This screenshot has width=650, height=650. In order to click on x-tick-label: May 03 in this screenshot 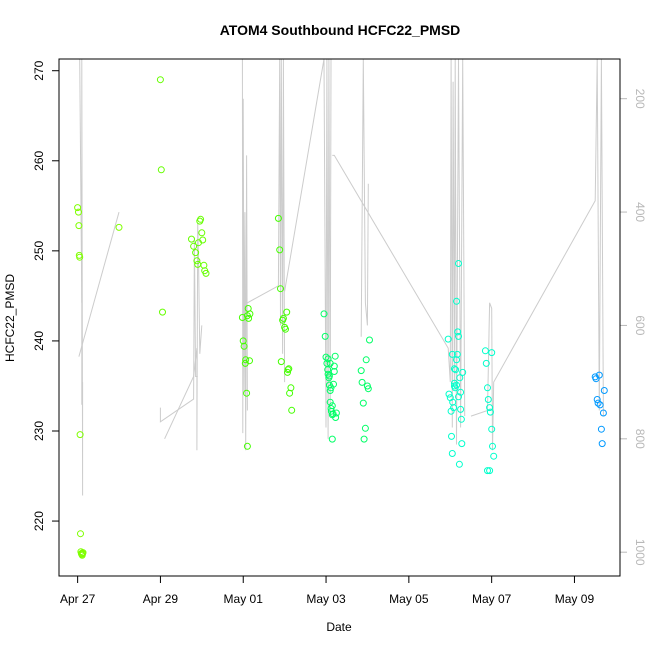, I will do `click(326, 599)`.